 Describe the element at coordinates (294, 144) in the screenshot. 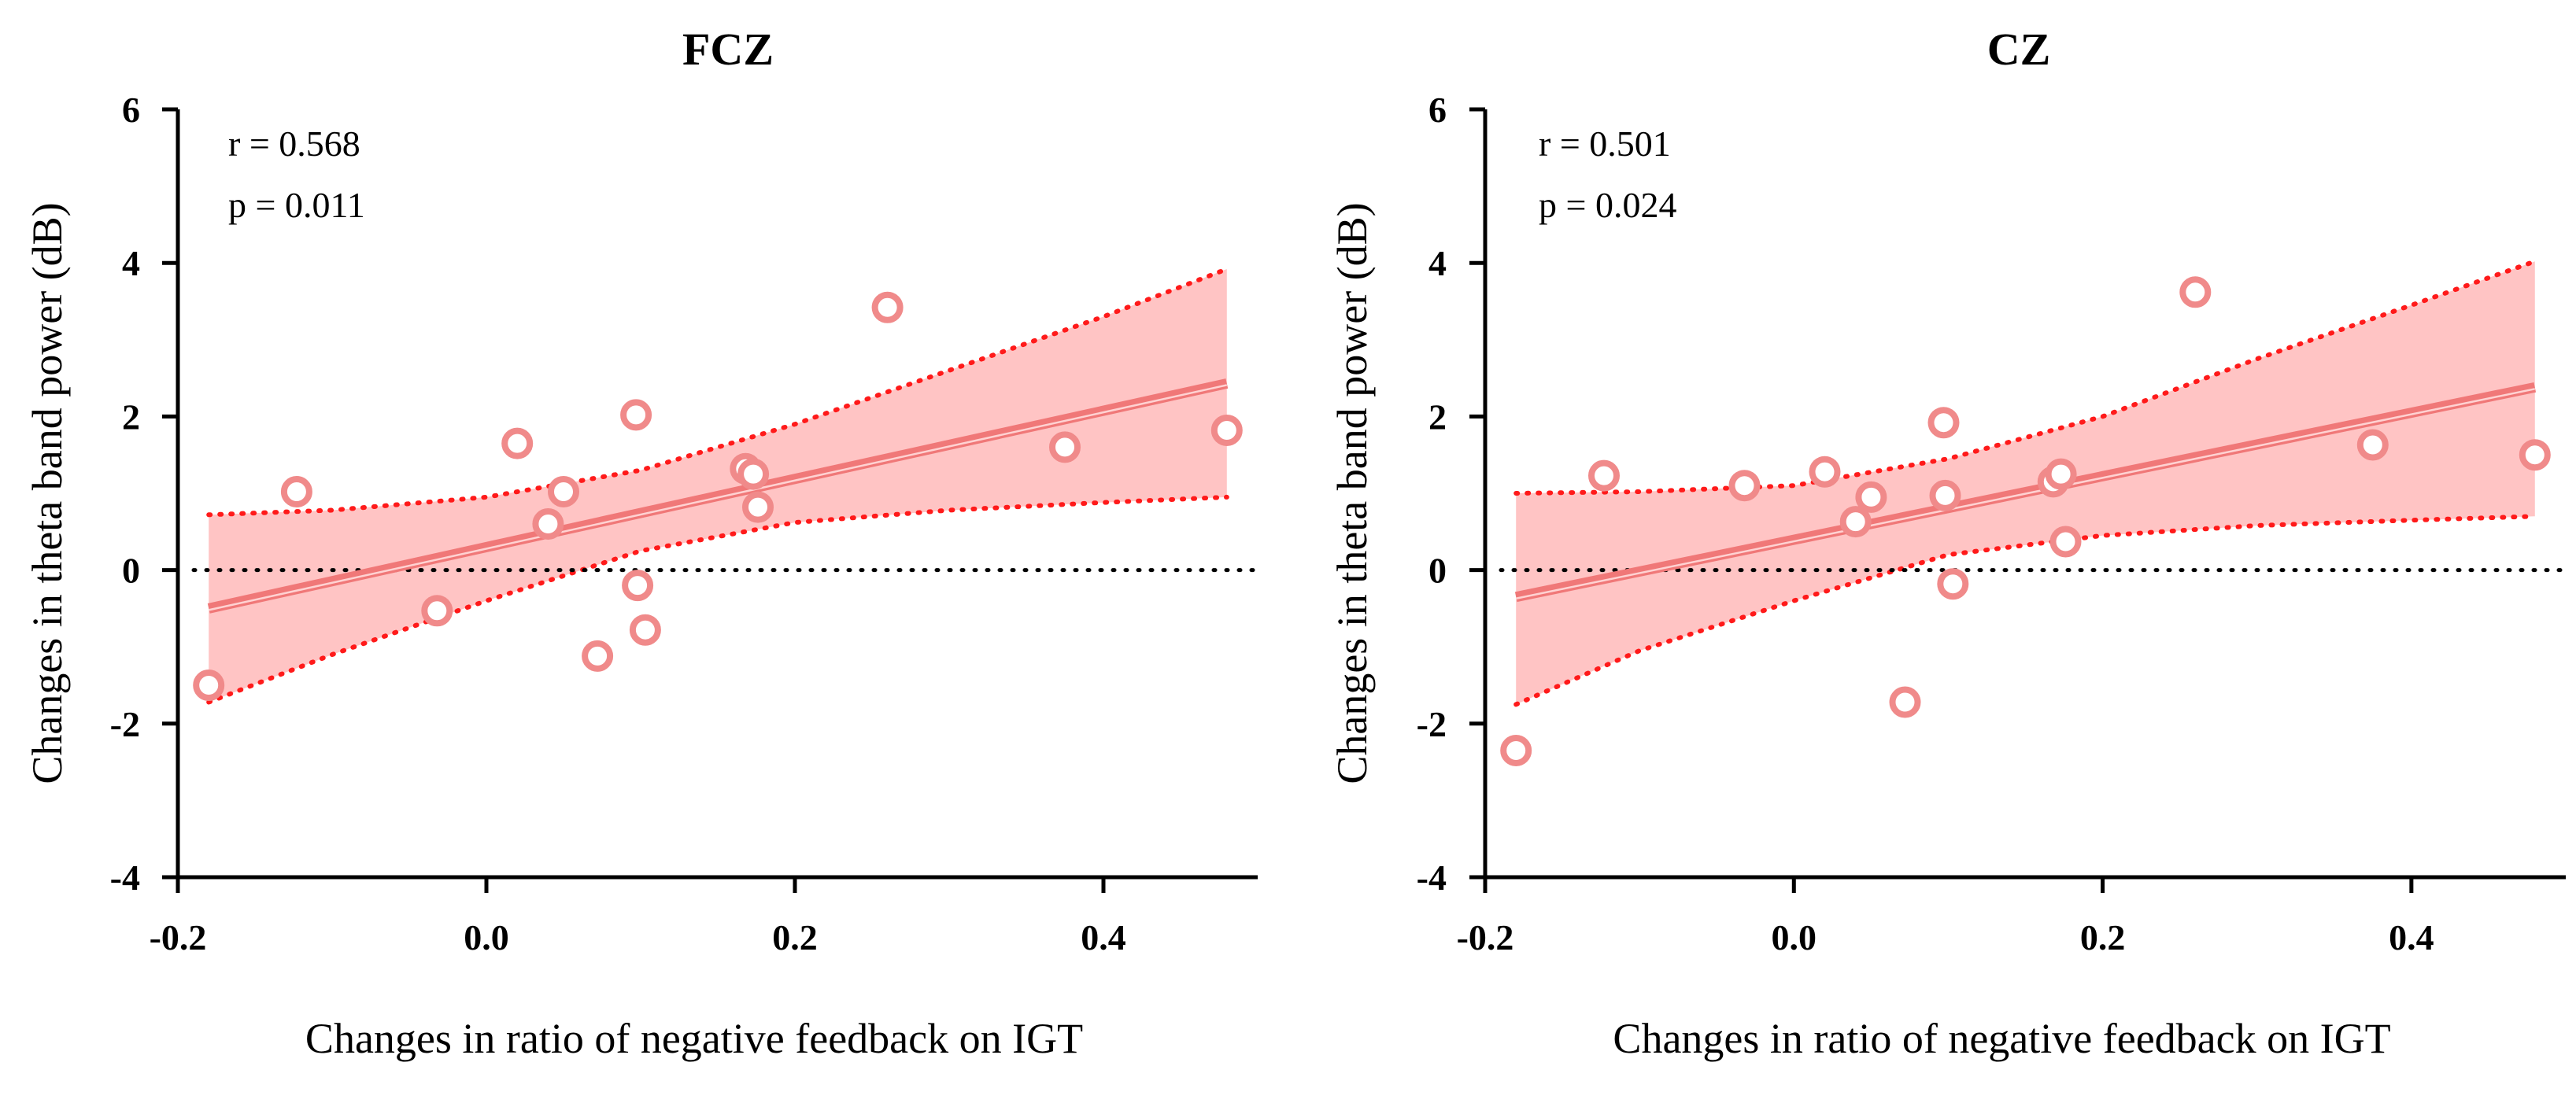

I see `correlation-r-label: r = 0.568` at that location.